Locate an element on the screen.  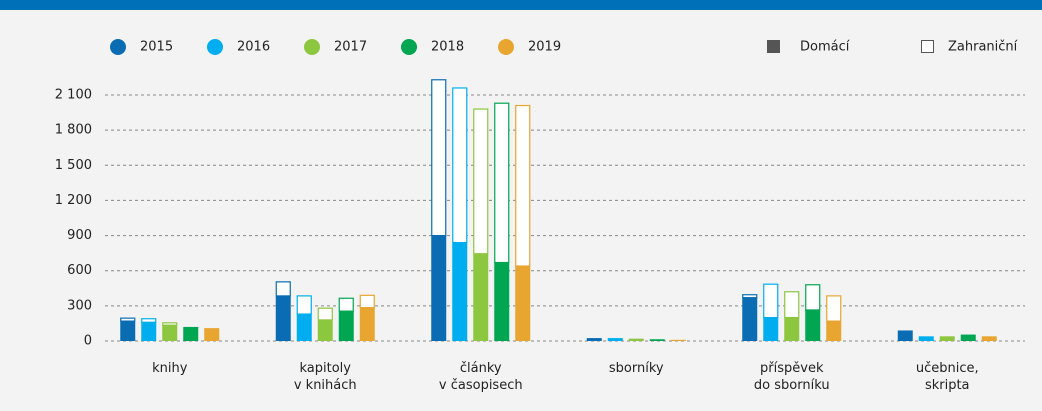
x-tick-line: skripta is located at coordinates (947, 385).